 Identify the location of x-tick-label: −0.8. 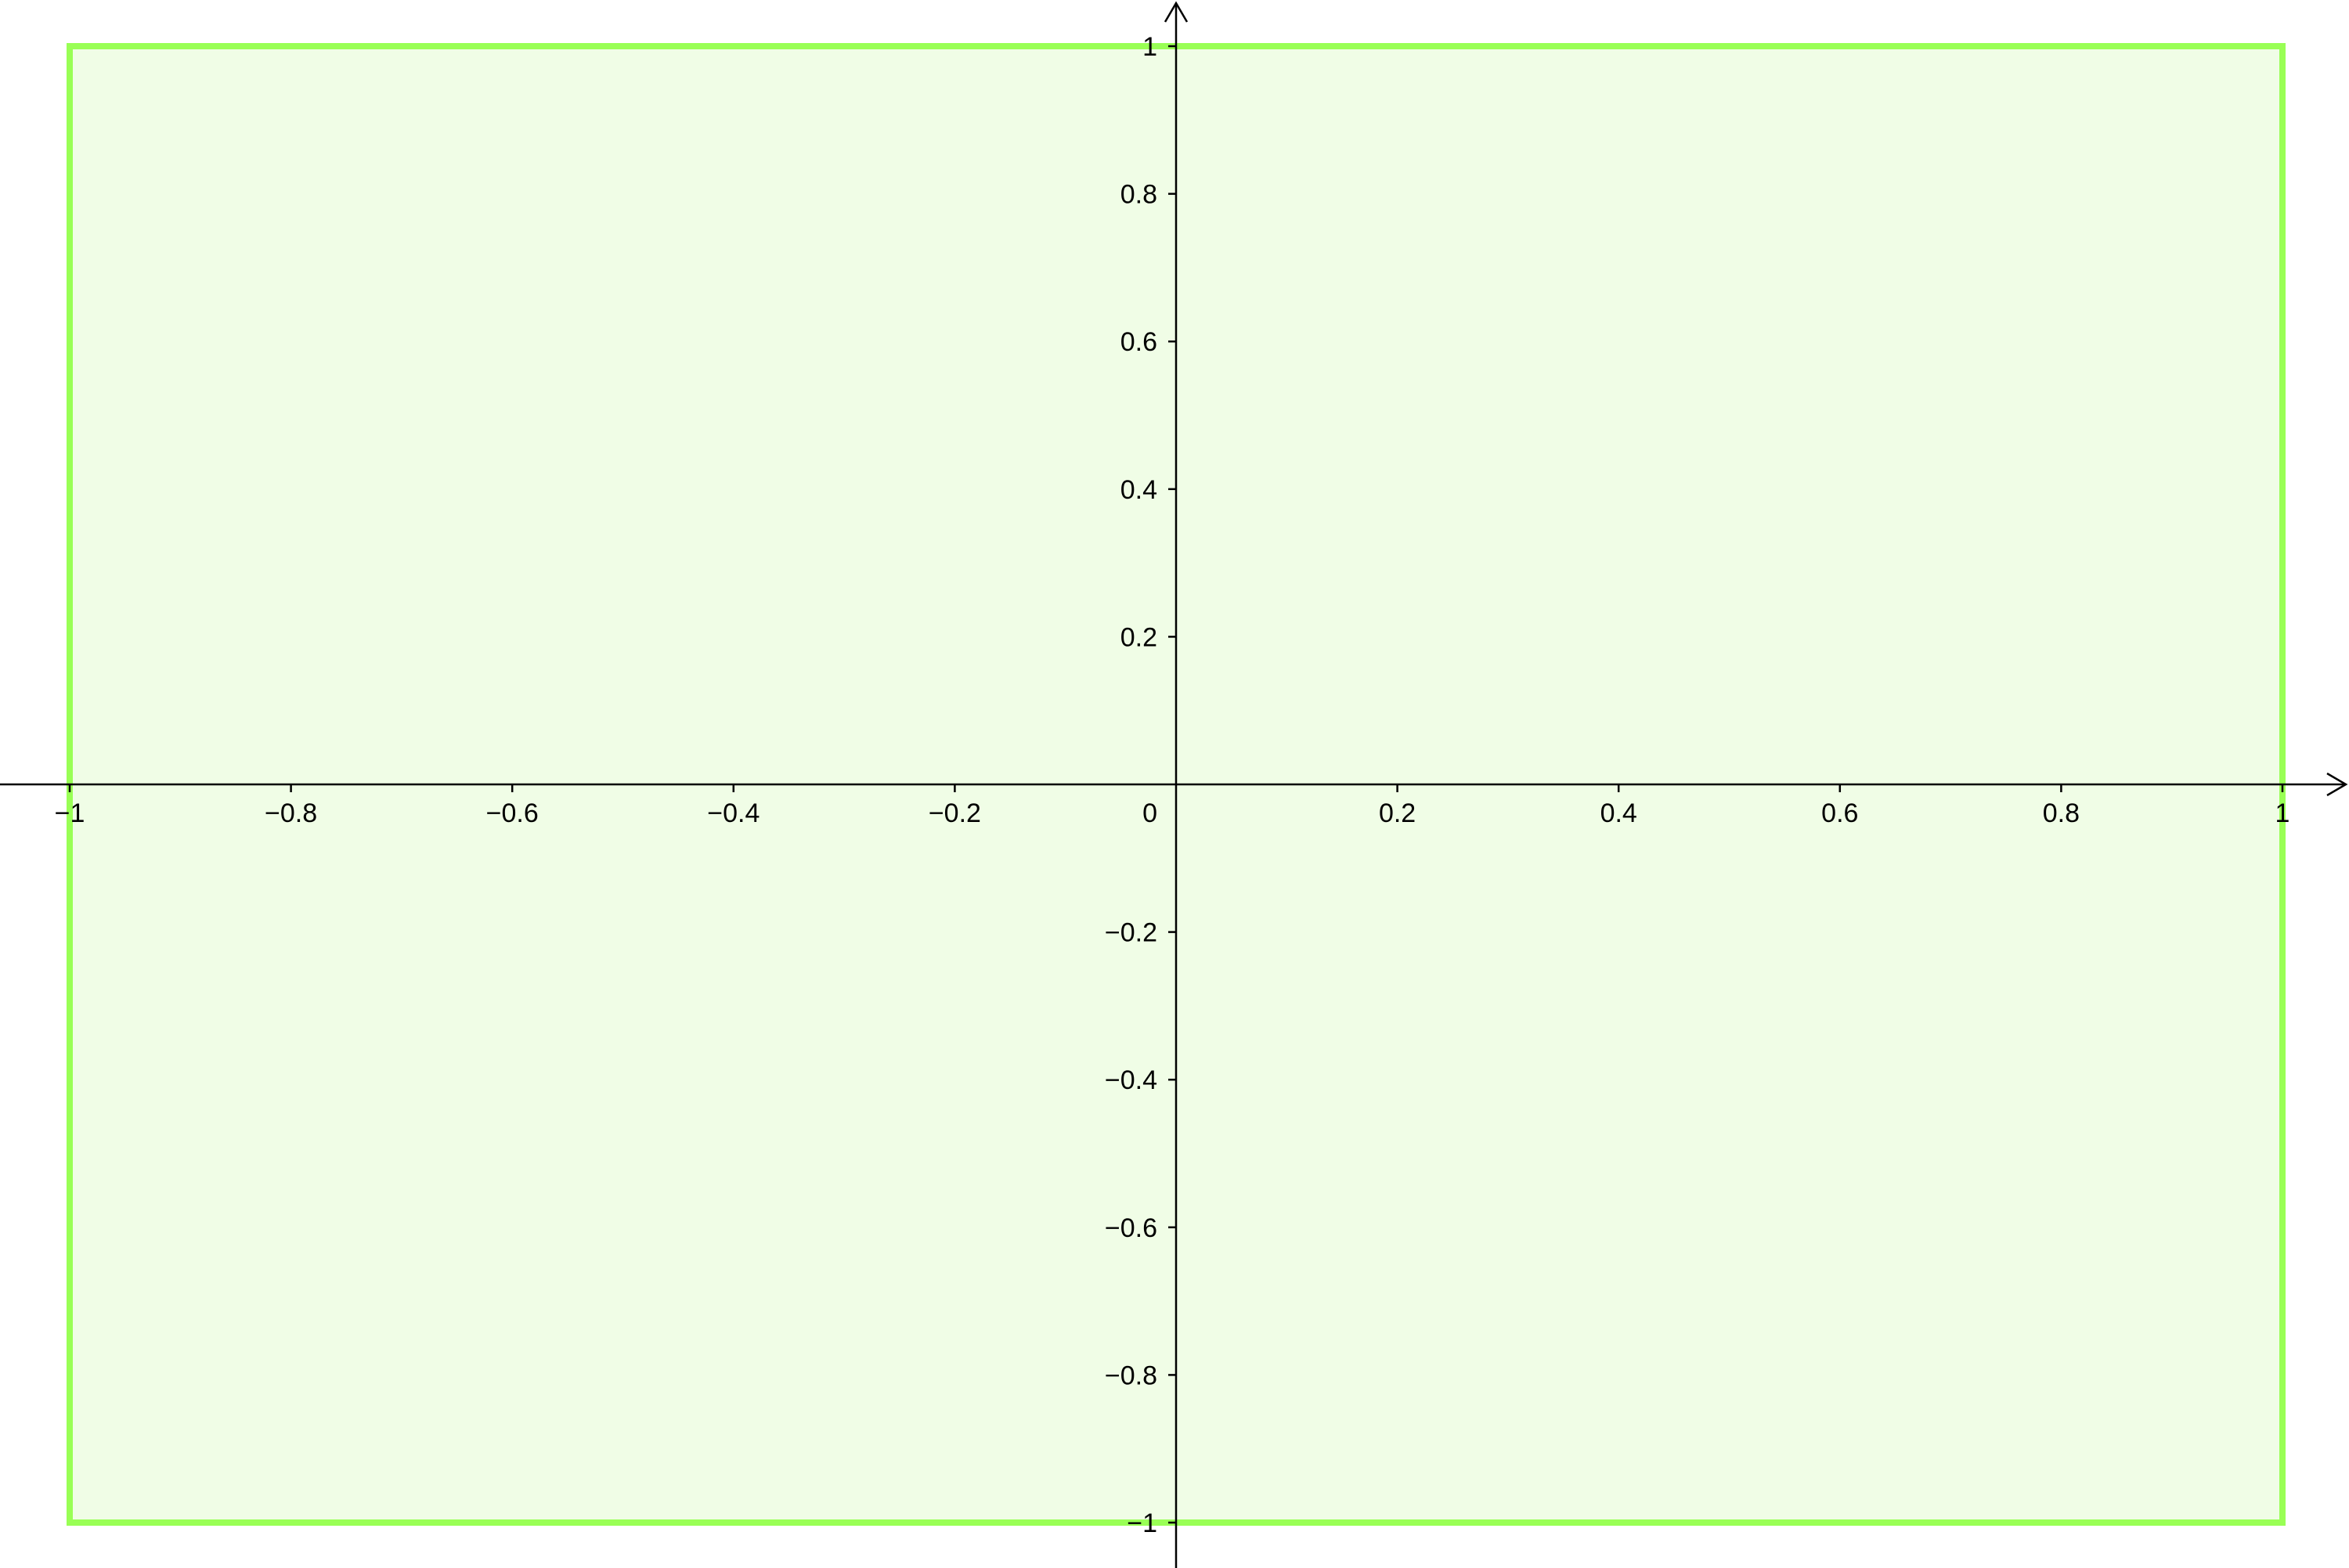
(291, 813).